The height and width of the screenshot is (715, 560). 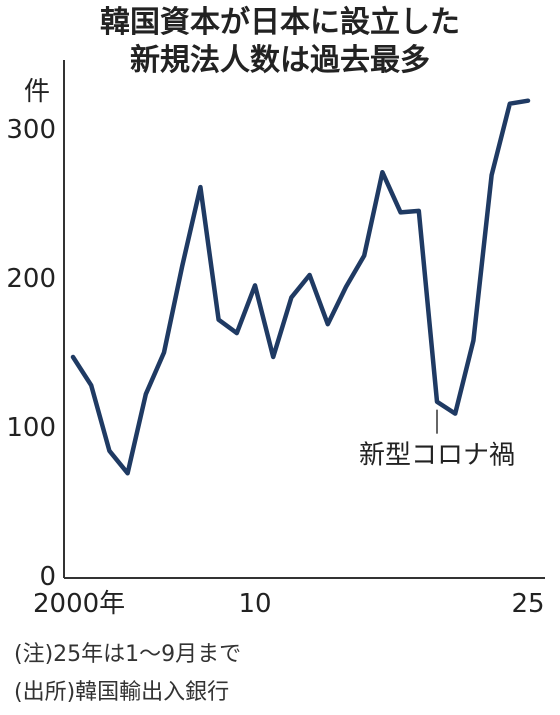 What do you see at coordinates (280, 42) in the screenshot?
I see `chart-title: 韓国資本が日本に設立した 新規法人数は過去最多` at bounding box center [280, 42].